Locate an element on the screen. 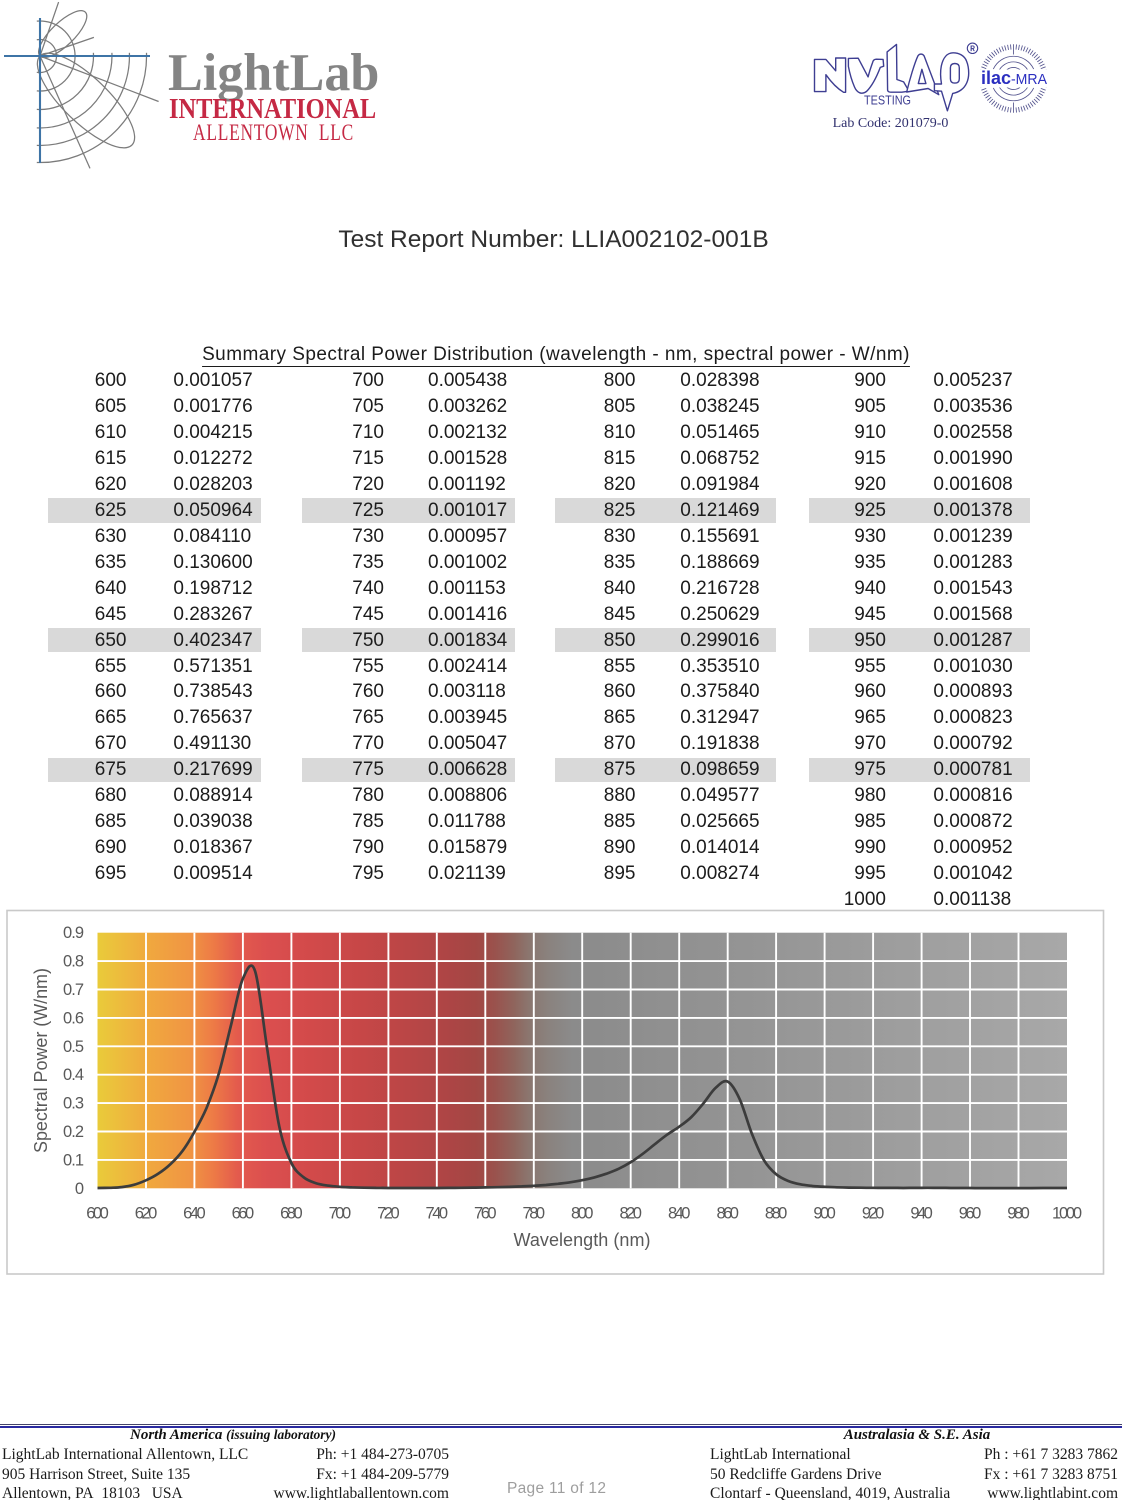 Image resolution: width=1122 pixels, height=1500 pixels. svg-text: 940 is located at coordinates (921, 1214).